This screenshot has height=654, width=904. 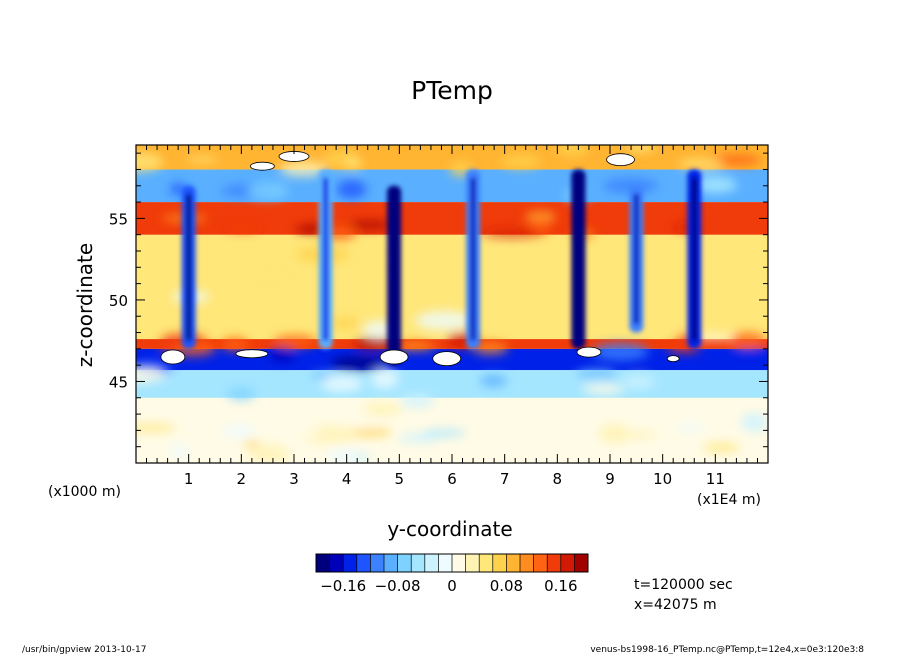 I want to click on x-tick-label: 10, so click(x=662, y=479).